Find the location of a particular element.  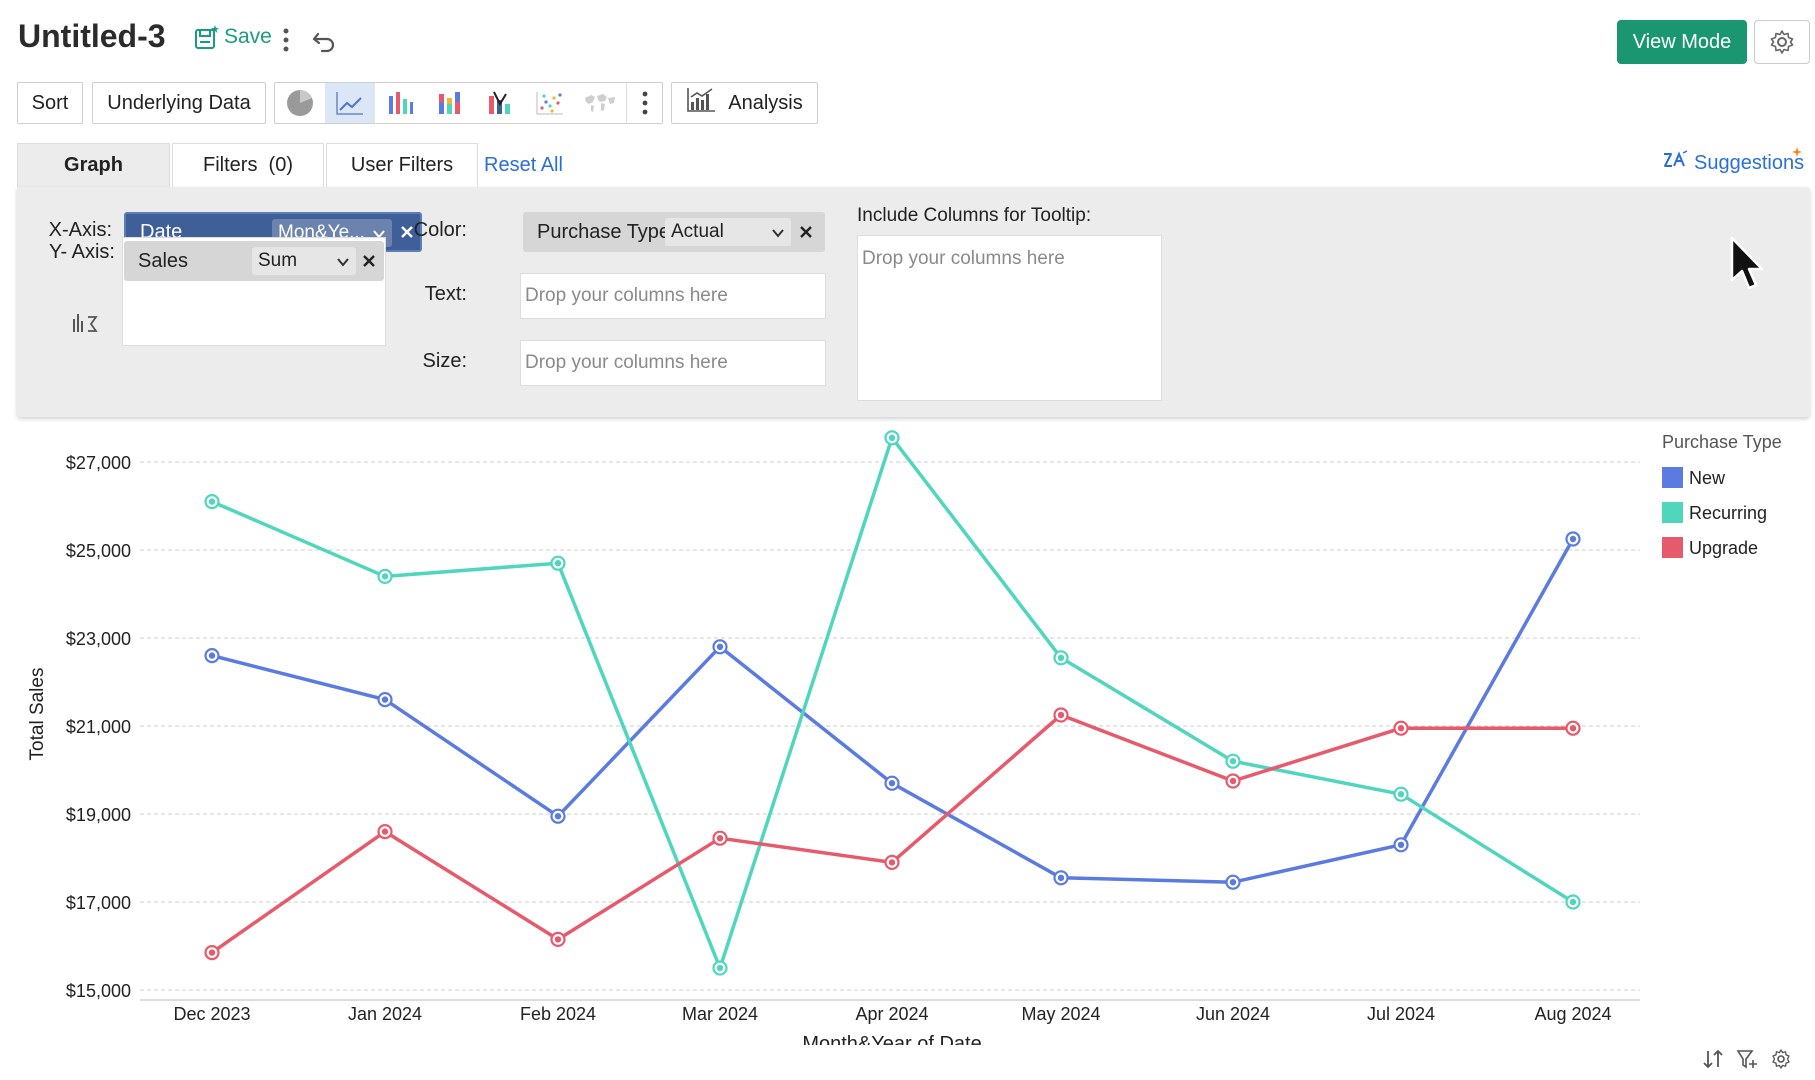

shelf-tabs: Graph Filters (0) User Filters is located at coordinates (248, 165).